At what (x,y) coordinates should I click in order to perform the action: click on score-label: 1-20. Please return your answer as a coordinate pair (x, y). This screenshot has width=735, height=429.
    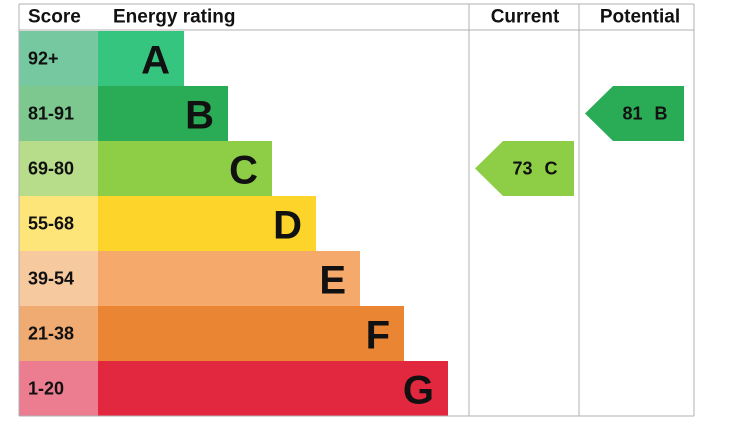
    Looking at the image, I should click on (46, 389).